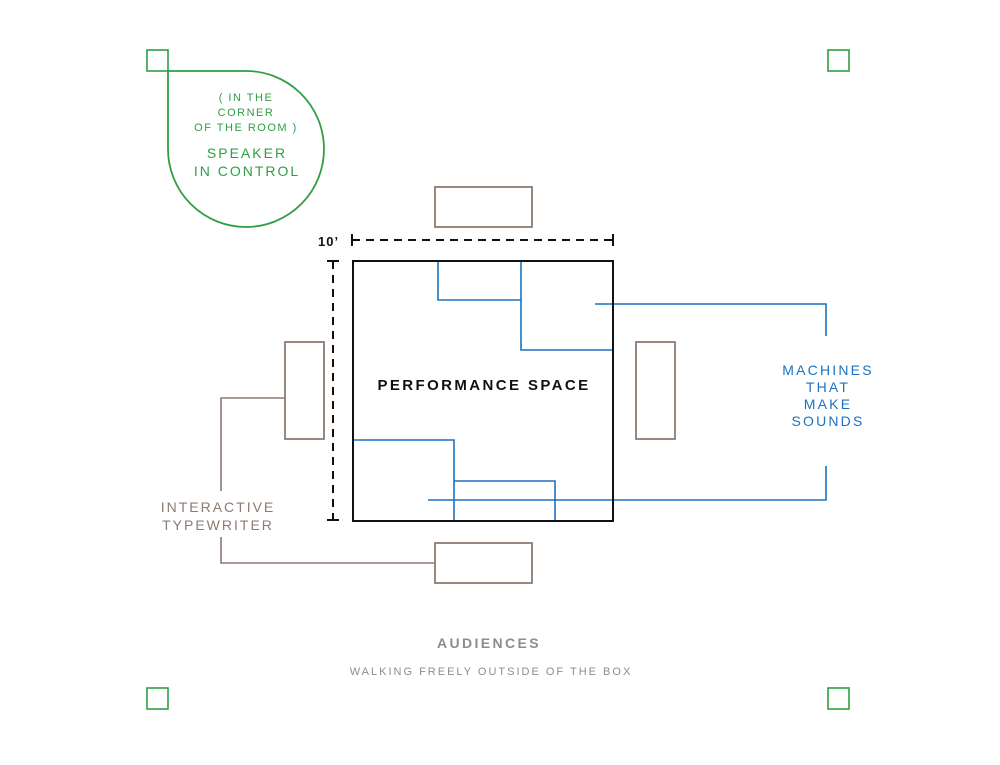 The height and width of the screenshot is (765, 1000). Describe the element at coordinates (218, 507) in the screenshot. I see `typewriter-label-line-1: INTERACTIVE` at that location.